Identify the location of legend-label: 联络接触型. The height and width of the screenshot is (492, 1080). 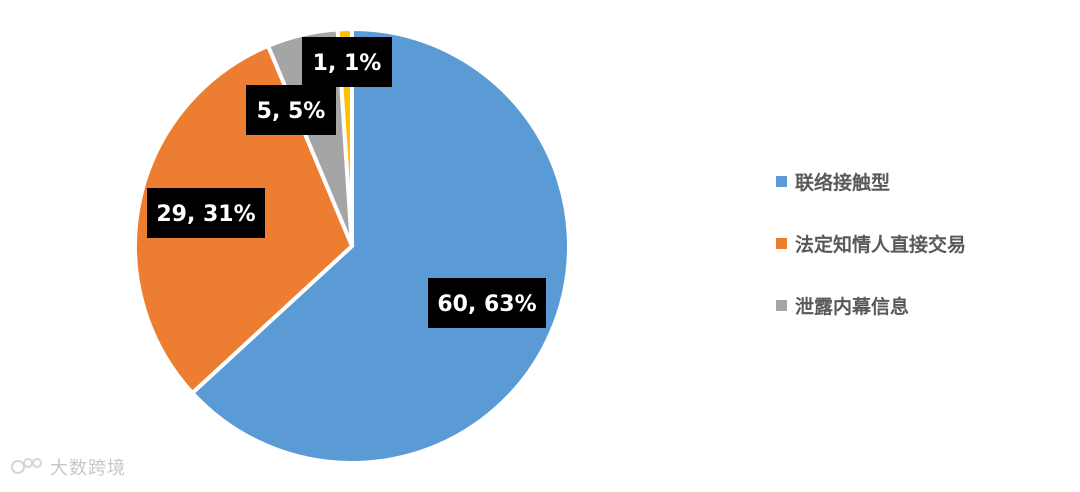
(843, 182).